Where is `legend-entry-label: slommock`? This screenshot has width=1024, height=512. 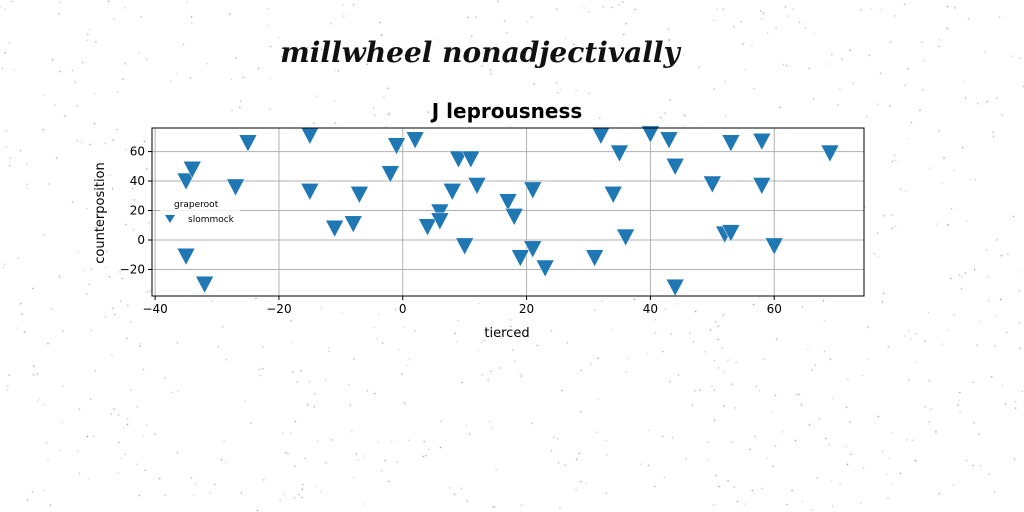 legend-entry-label: slommock is located at coordinates (211, 220).